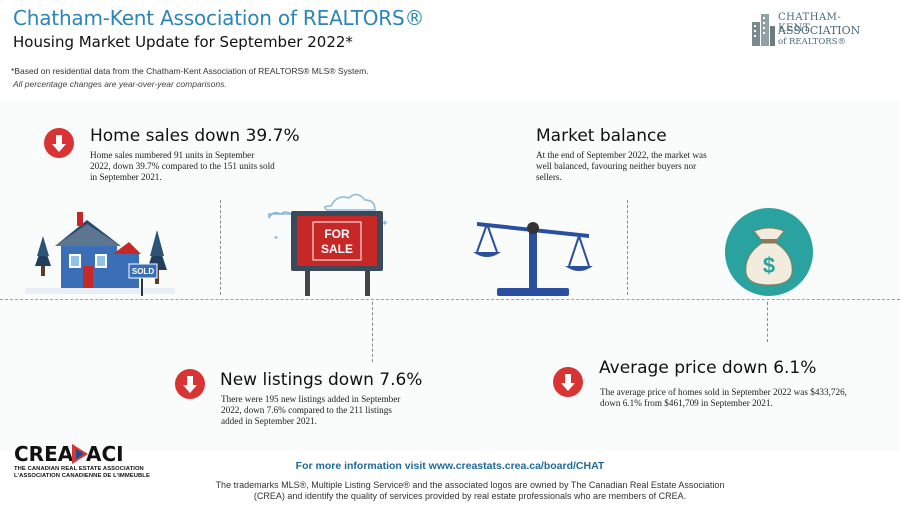  Describe the element at coordinates (79, 469) in the screenshot. I see `crea-name-en: THE CANADIAN REAL ESTATE ASSOCIATION` at that location.